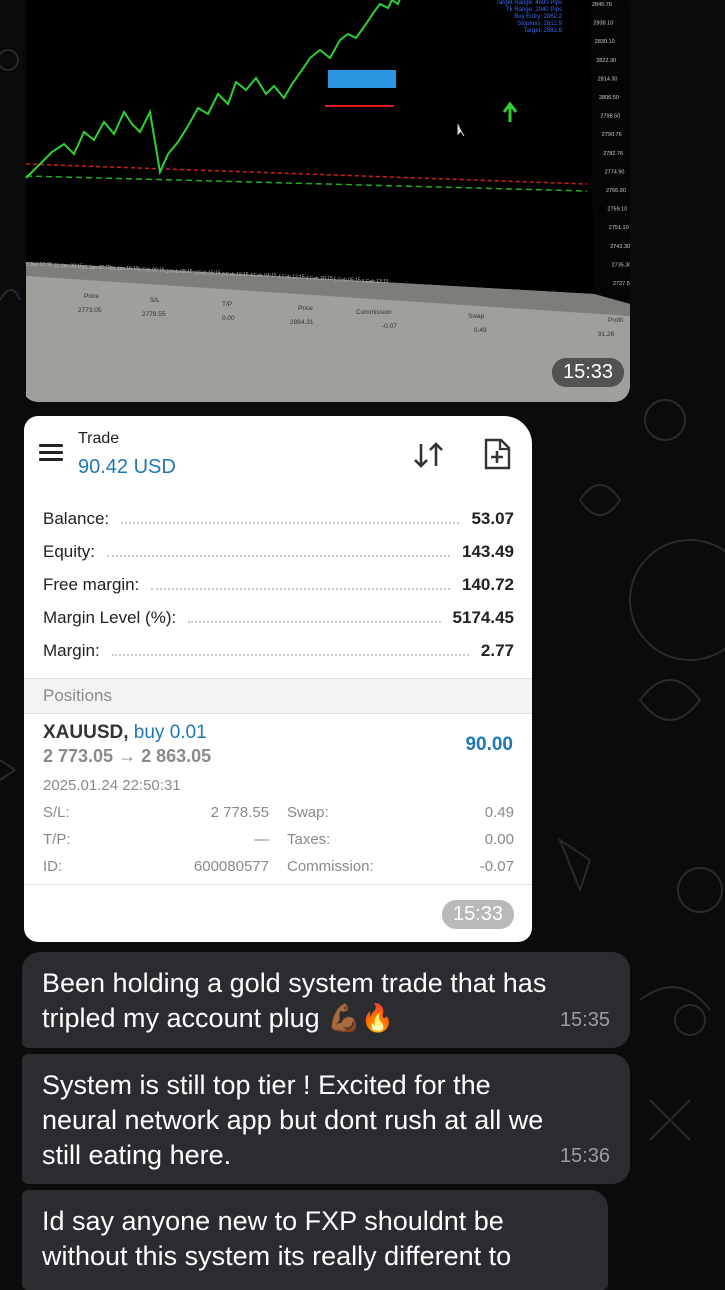 This screenshot has width=725, height=1290. Describe the element at coordinates (53, 866) in the screenshot. I see `id-label: ID:` at that location.